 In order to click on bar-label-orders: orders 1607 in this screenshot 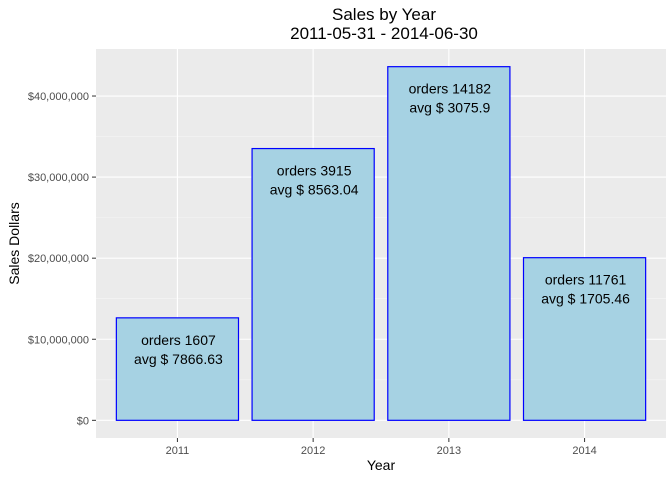, I will do `click(178, 340)`.